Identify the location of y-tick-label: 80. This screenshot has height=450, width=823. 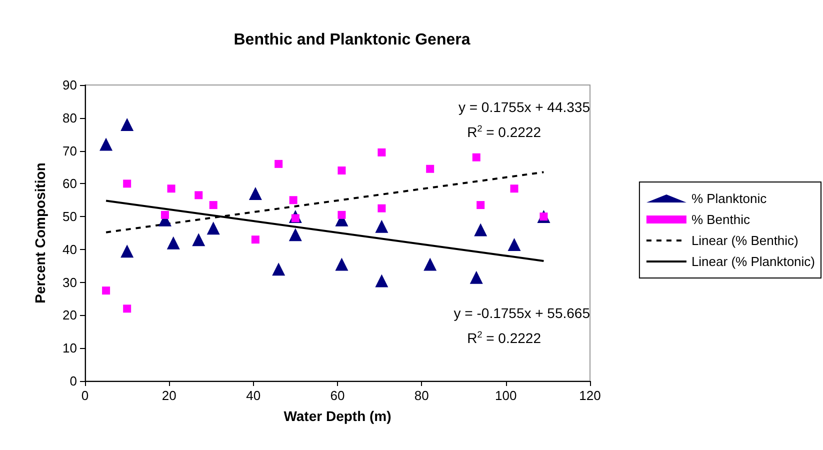
(69, 118).